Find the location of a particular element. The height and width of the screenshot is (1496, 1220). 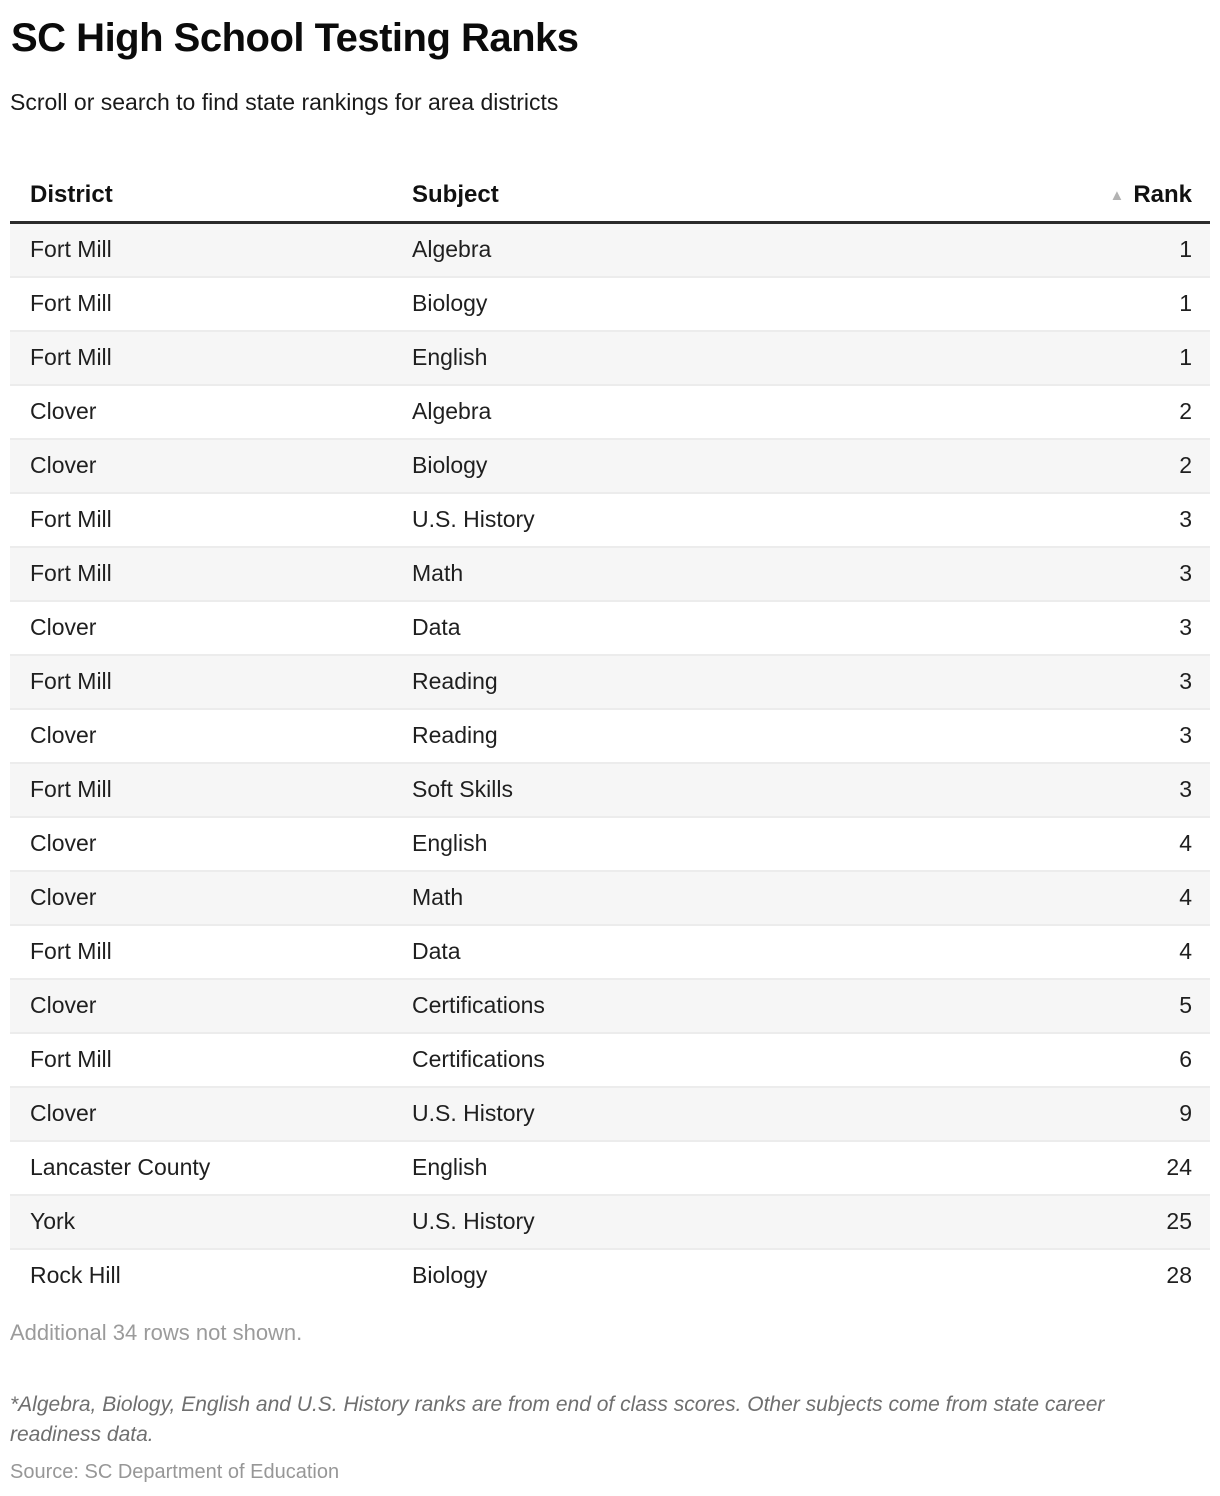

table-row: Fort Mill Math 3 is located at coordinates (610, 574).